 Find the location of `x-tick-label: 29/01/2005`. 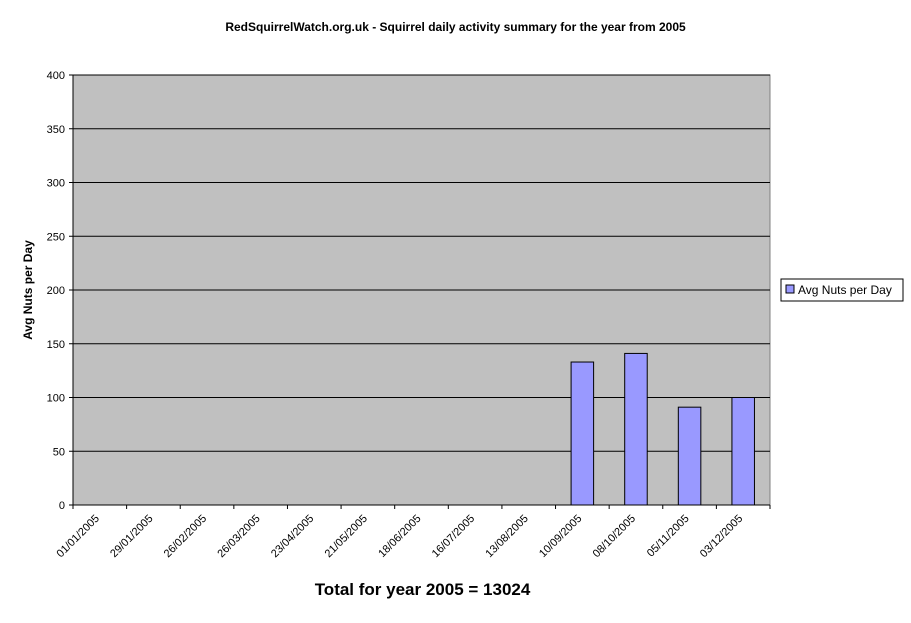

x-tick-label: 29/01/2005 is located at coordinates (131, 536).